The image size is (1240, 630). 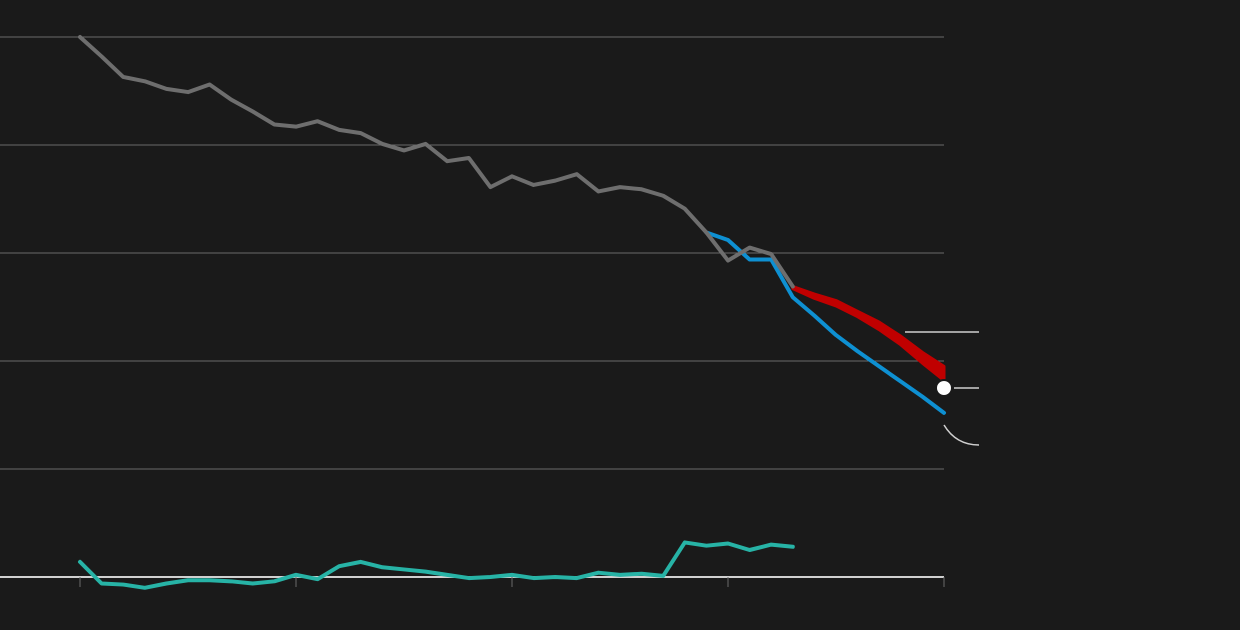 What do you see at coordinates (961, 435) in the screenshot?
I see `leader-curve` at bounding box center [961, 435].